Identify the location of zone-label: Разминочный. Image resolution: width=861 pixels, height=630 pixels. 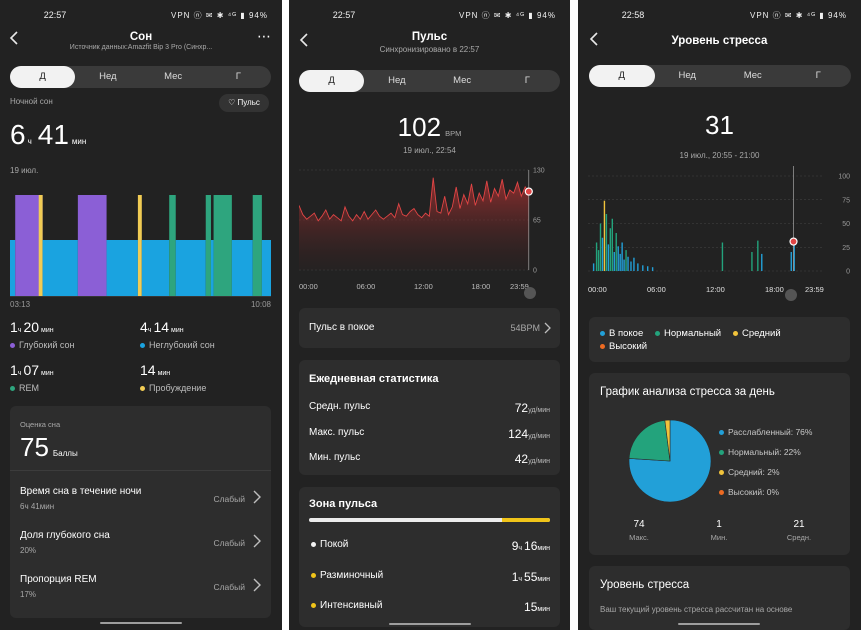
(352, 575).